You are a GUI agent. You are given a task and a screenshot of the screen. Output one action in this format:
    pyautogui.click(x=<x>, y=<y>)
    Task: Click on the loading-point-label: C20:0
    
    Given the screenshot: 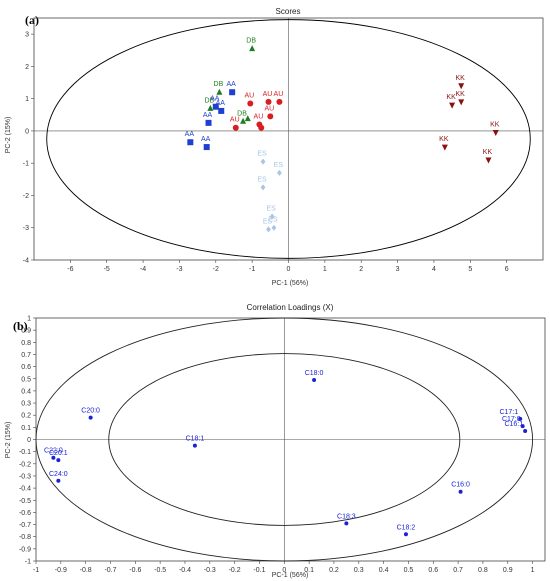 What is the action you would take?
    pyautogui.click(x=90, y=411)
    